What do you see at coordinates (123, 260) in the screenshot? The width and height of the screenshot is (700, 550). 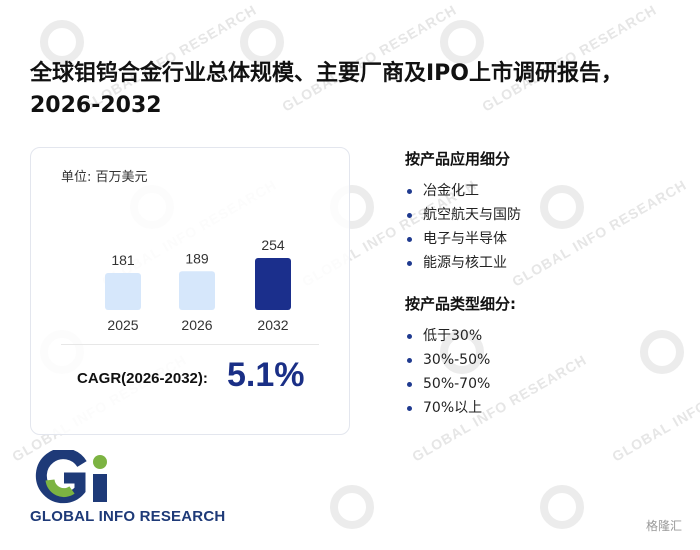 I see `data-label: 181` at bounding box center [123, 260].